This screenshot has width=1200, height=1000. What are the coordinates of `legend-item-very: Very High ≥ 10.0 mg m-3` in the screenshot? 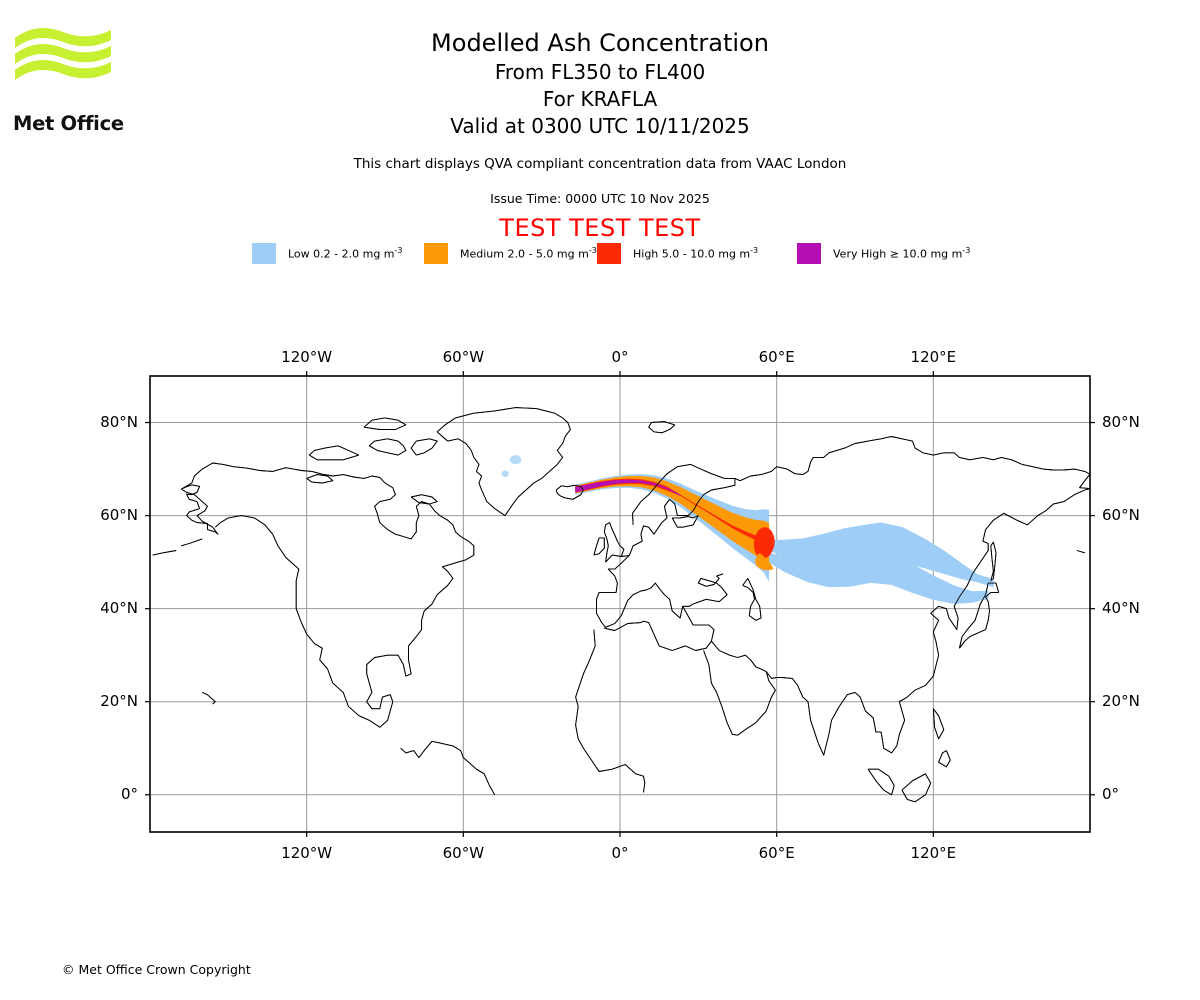 It's located at (883, 253).